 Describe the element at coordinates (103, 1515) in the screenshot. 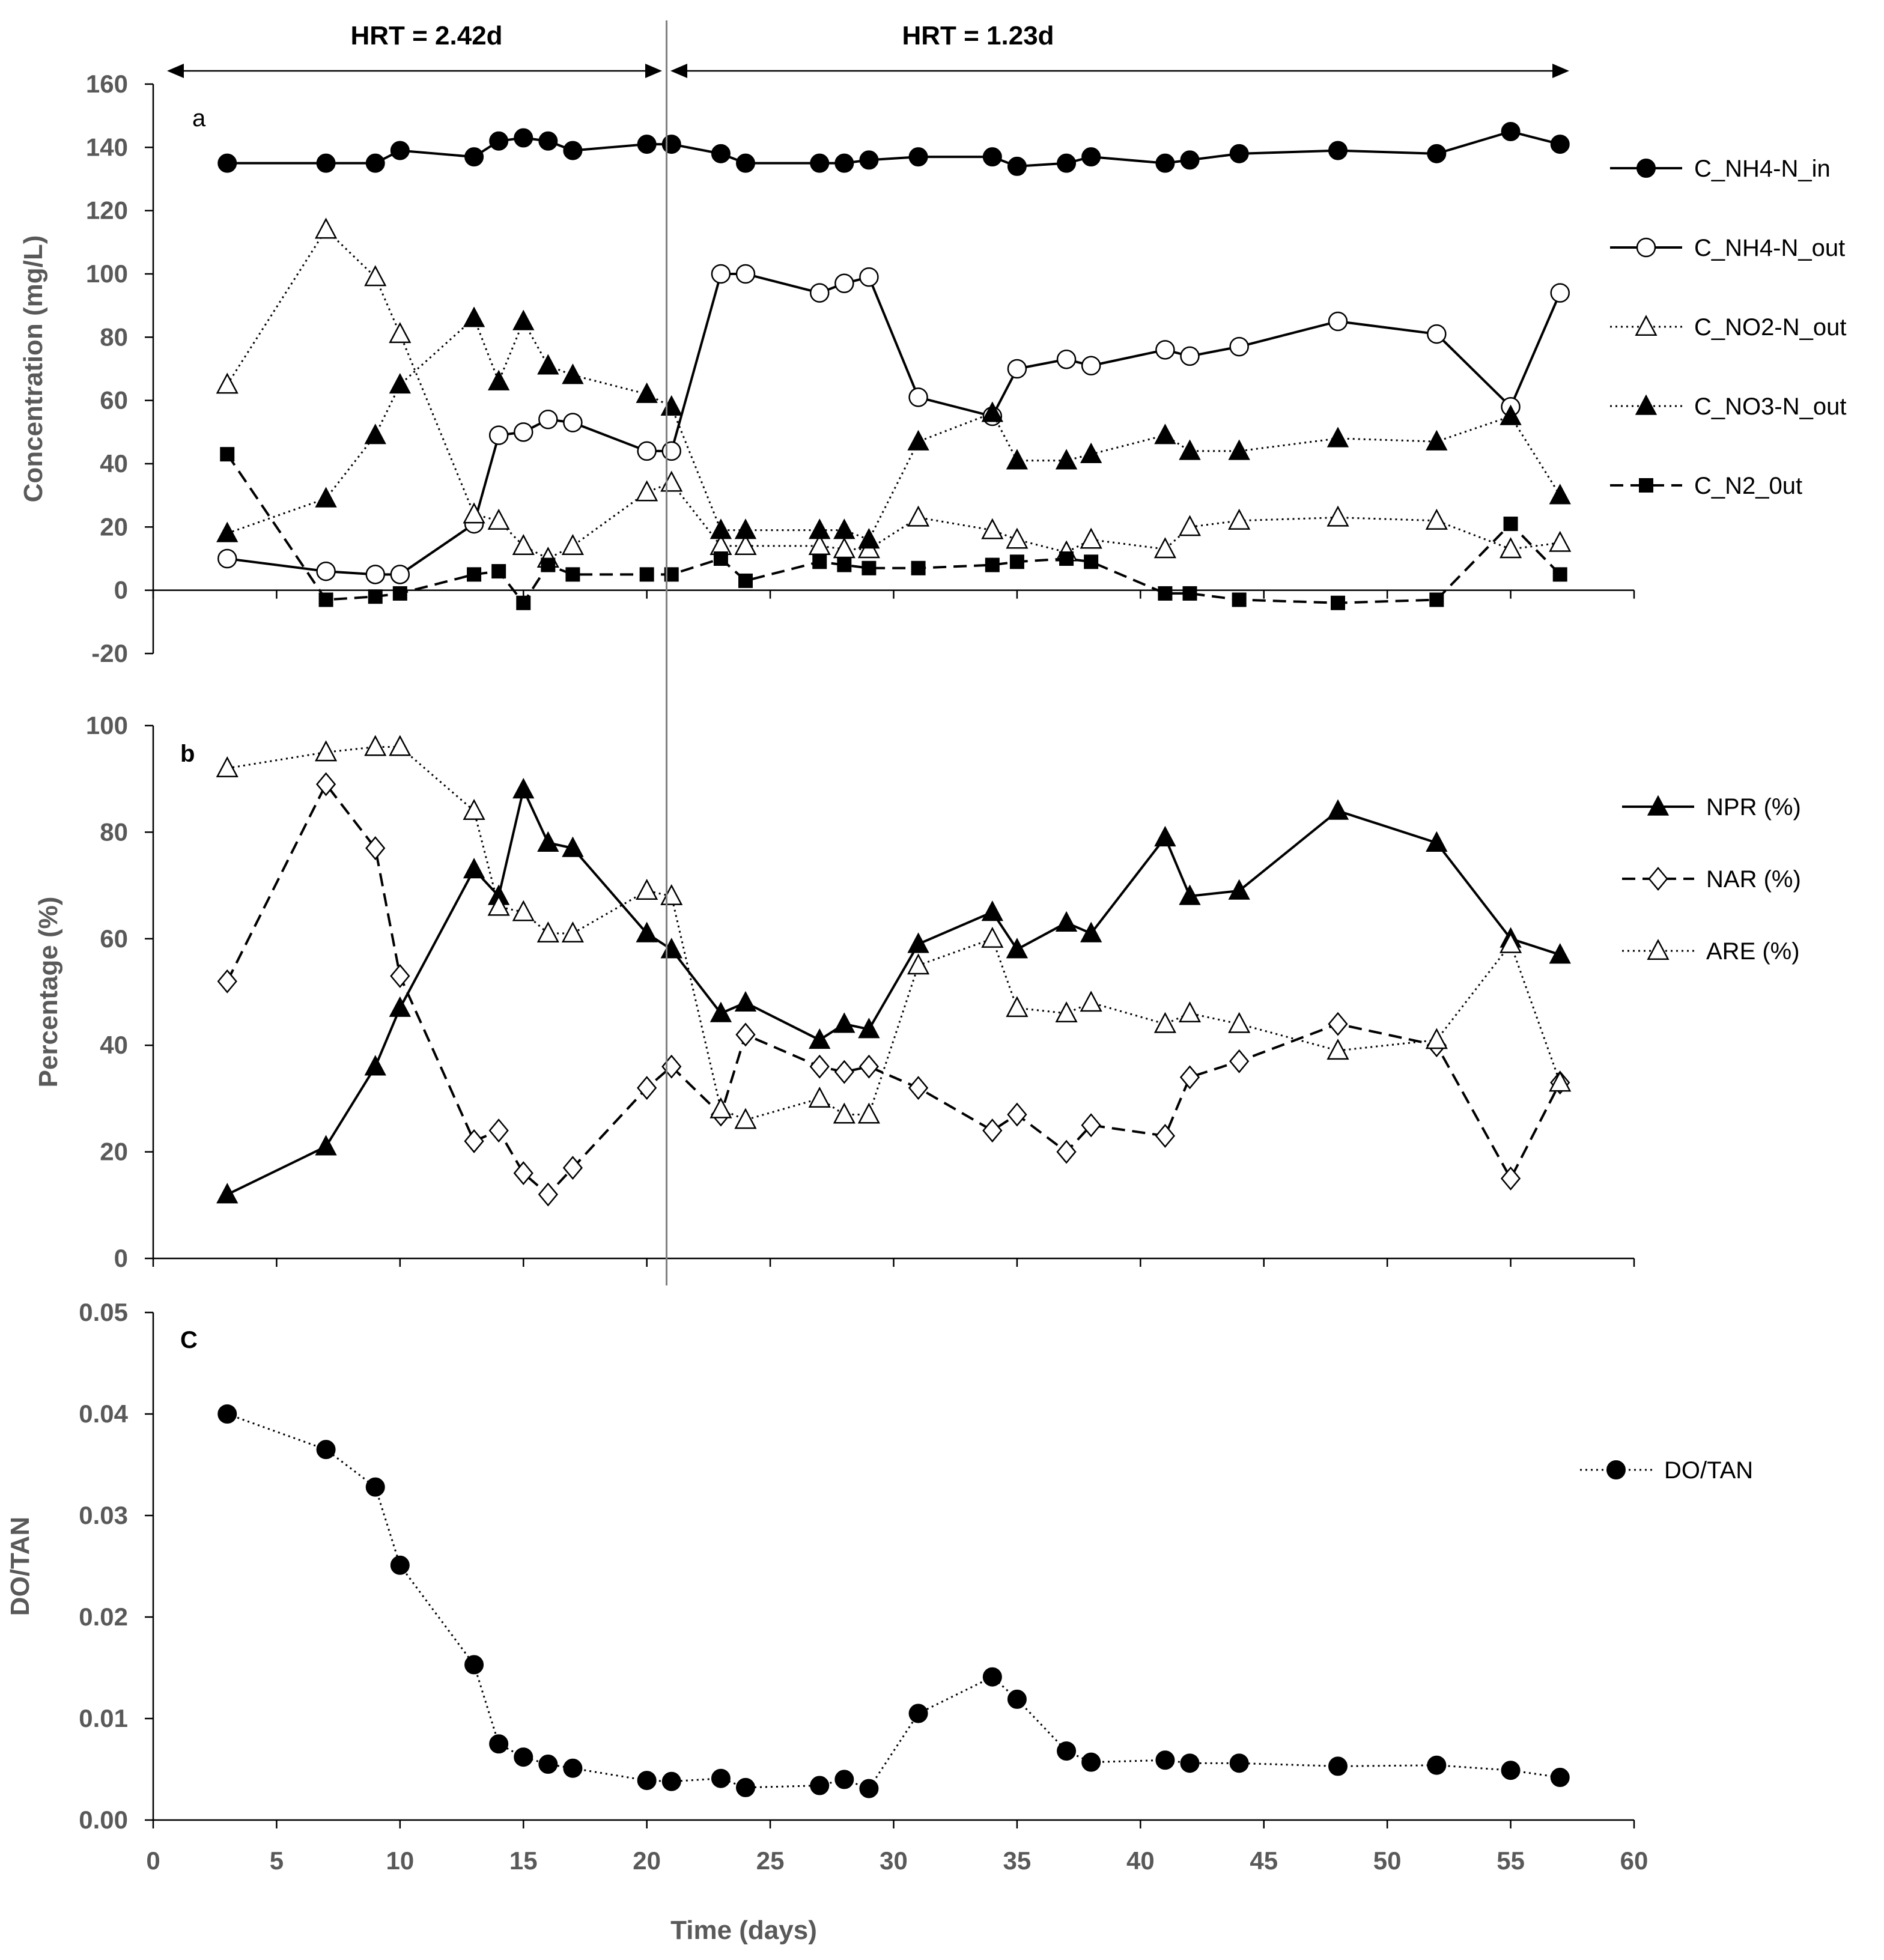

I see `y-tick-label: 0.03` at that location.